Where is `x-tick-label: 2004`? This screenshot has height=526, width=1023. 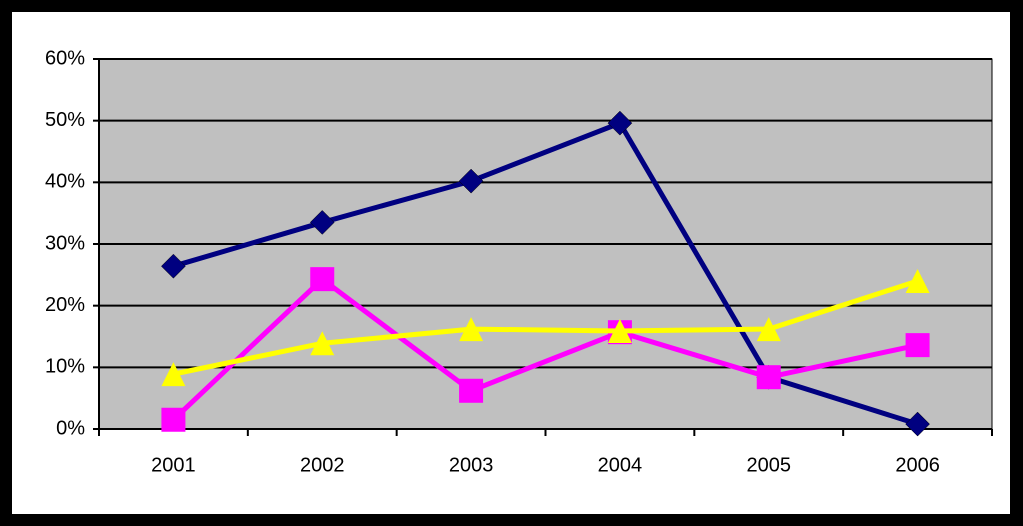
x-tick-label: 2004 is located at coordinates (620, 465).